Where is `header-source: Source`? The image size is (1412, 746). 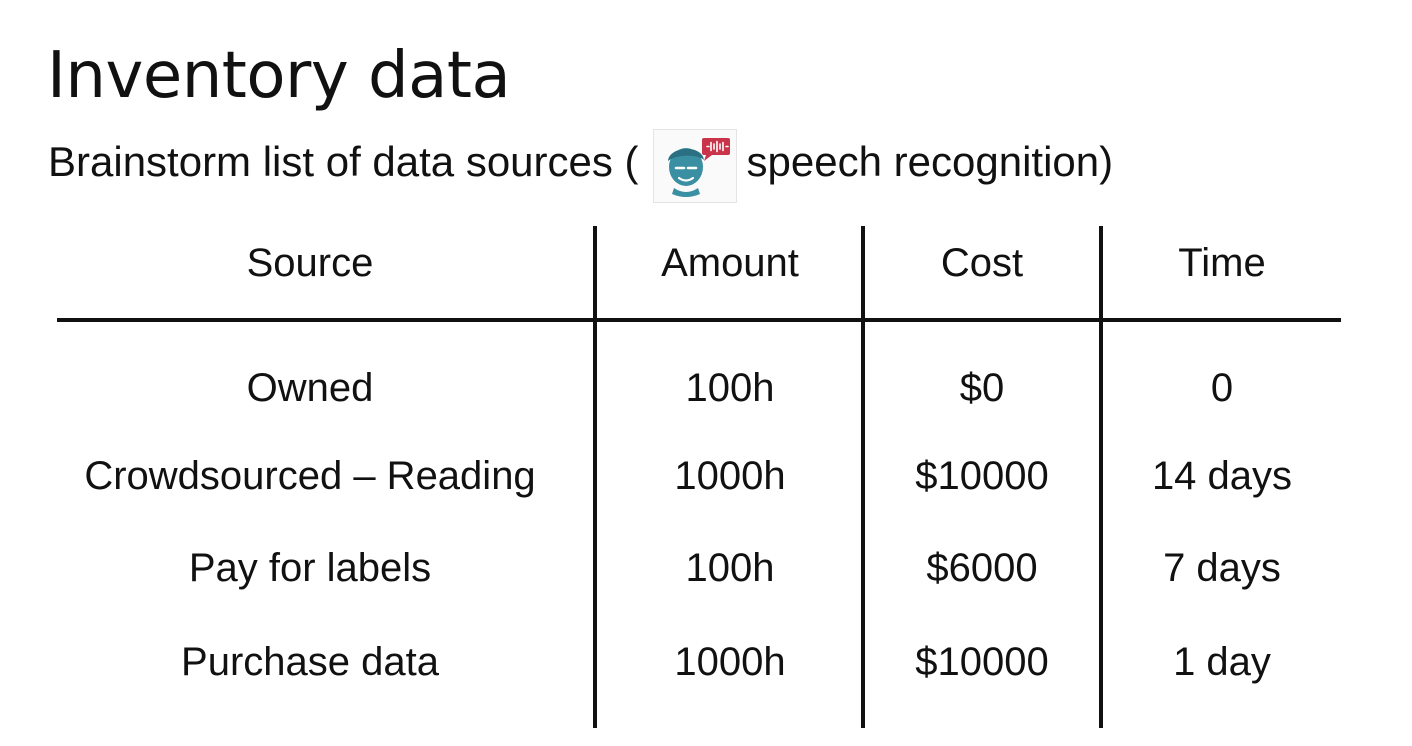
header-source: Source is located at coordinates (310, 263).